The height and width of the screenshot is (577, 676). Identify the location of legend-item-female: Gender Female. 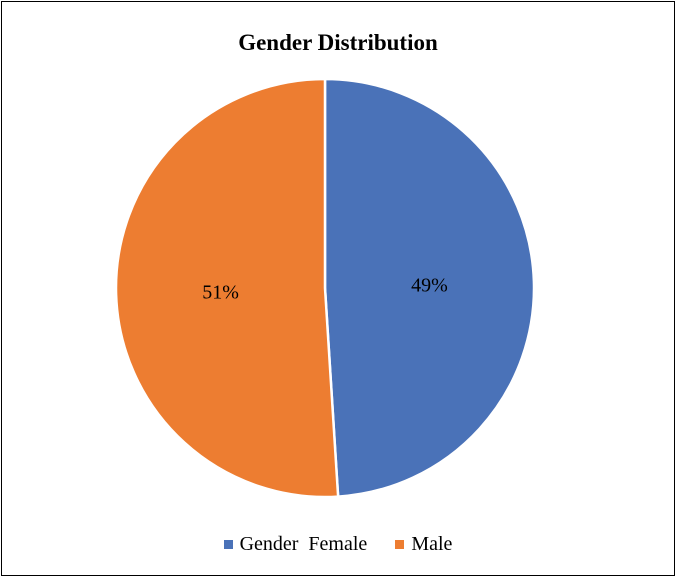
(295, 544).